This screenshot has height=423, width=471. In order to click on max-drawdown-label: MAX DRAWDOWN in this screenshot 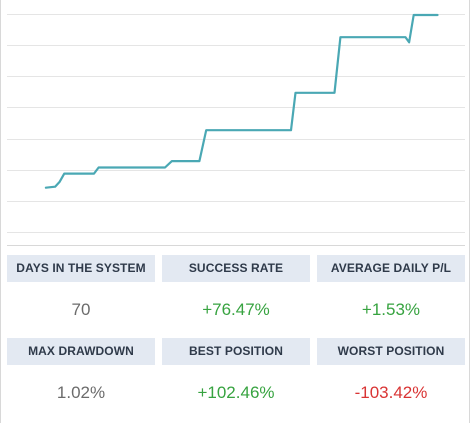, I will do `click(81, 351)`.